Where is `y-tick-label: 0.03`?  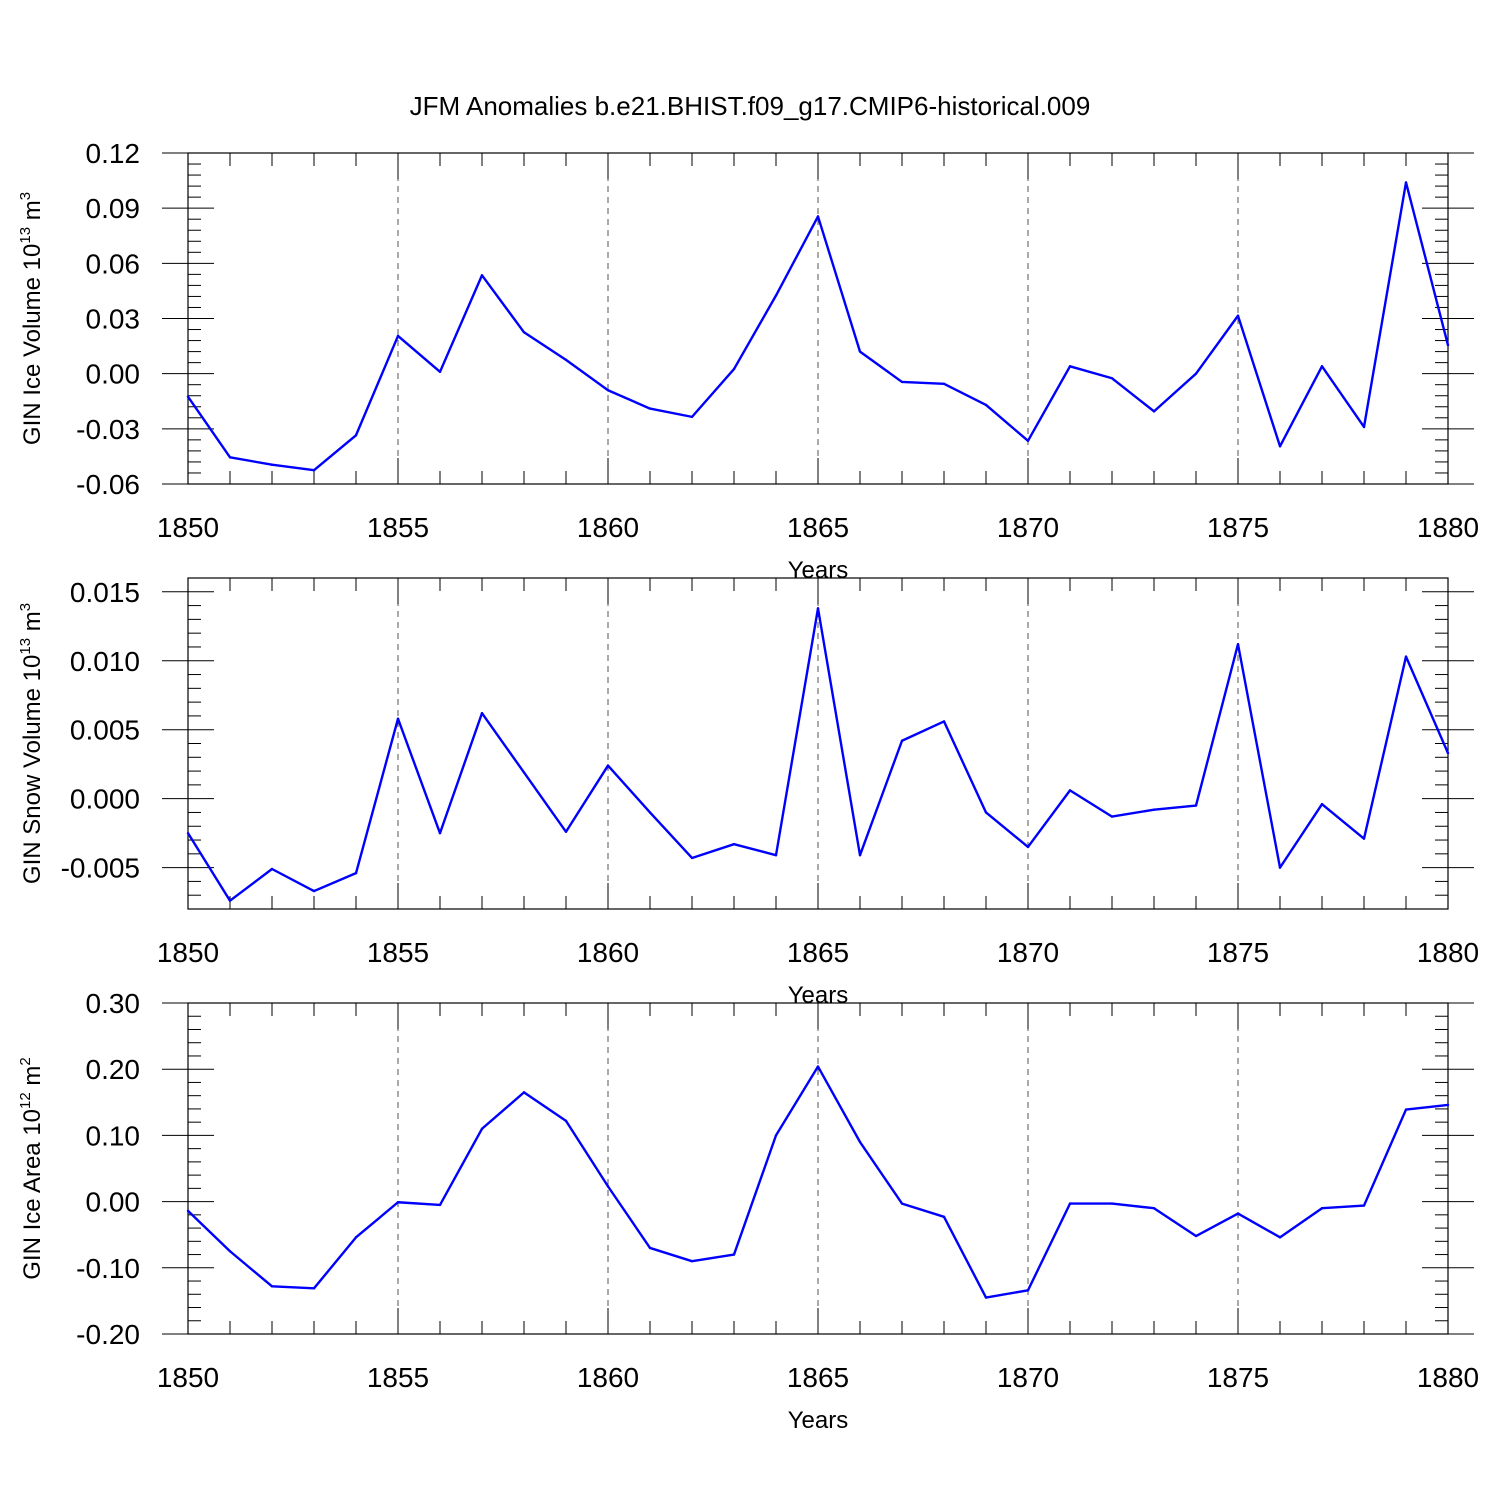
y-tick-label: 0.03 is located at coordinates (113, 319).